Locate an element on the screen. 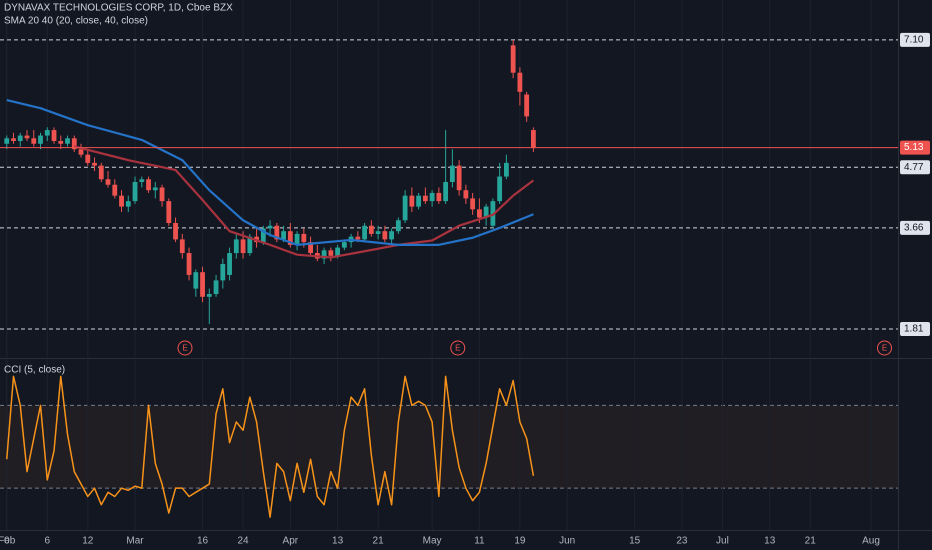  x-tick-label: Jul is located at coordinates (722, 541).